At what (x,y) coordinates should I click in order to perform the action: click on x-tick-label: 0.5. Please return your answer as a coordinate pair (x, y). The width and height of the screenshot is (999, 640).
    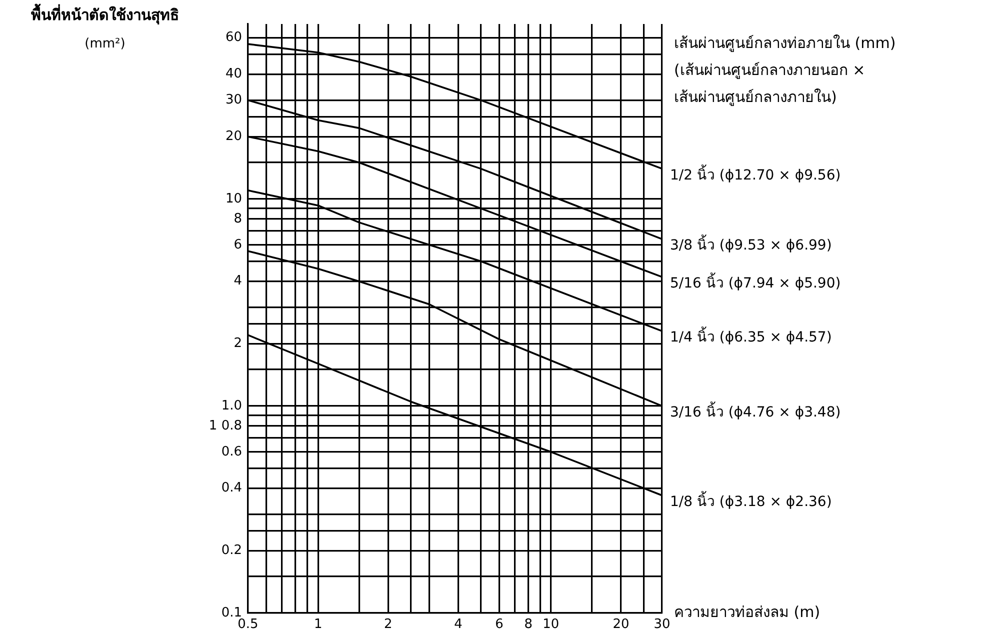
    Looking at the image, I should click on (248, 624).